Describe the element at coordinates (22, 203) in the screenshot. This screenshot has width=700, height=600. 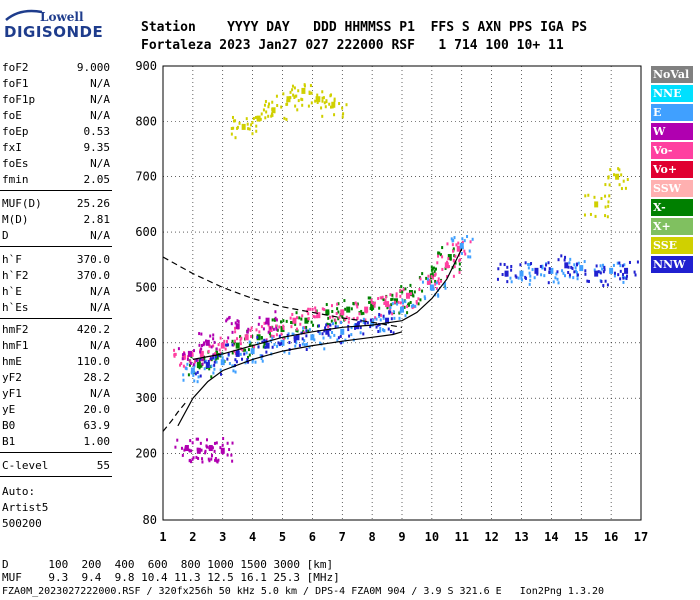
I see `param-label: MUF(D)` at that location.